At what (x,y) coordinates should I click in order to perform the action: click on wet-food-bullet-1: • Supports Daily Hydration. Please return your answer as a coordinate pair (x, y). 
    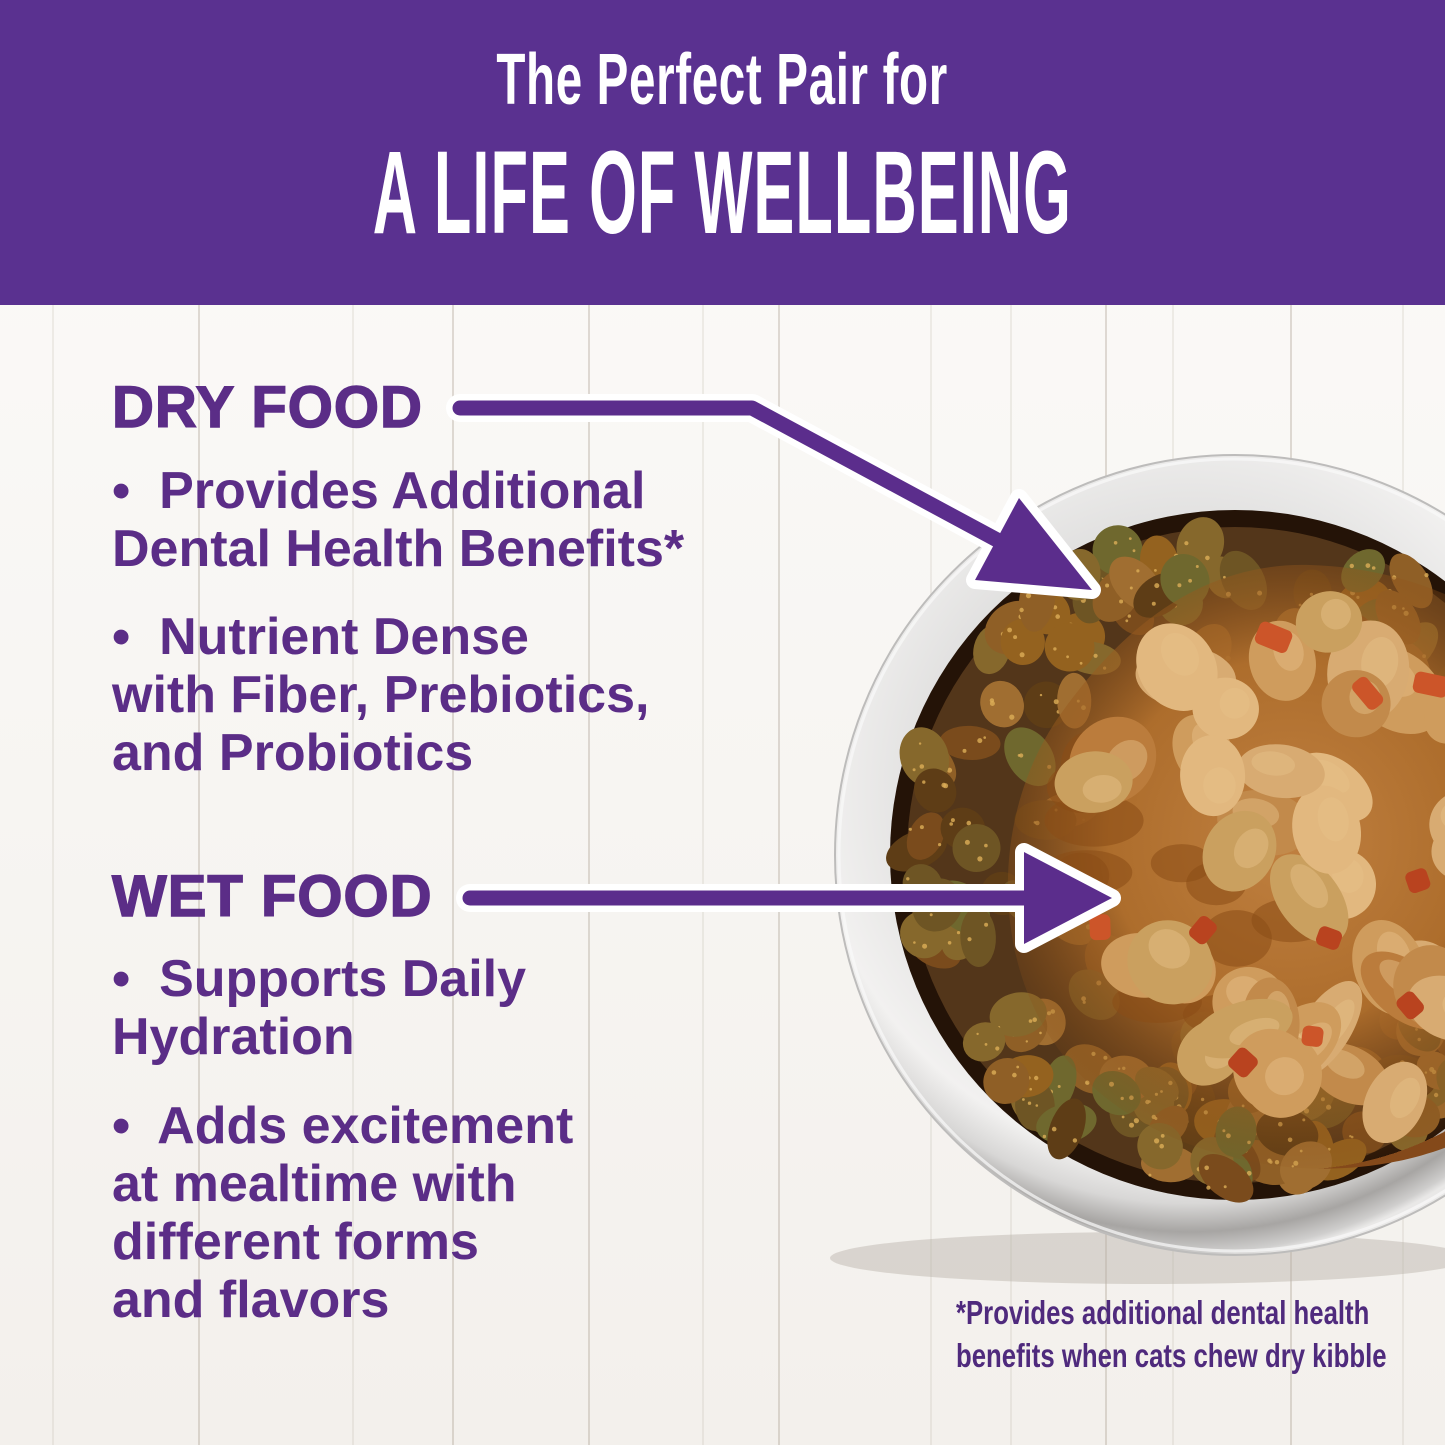
    Looking at the image, I should click on (319, 1008).